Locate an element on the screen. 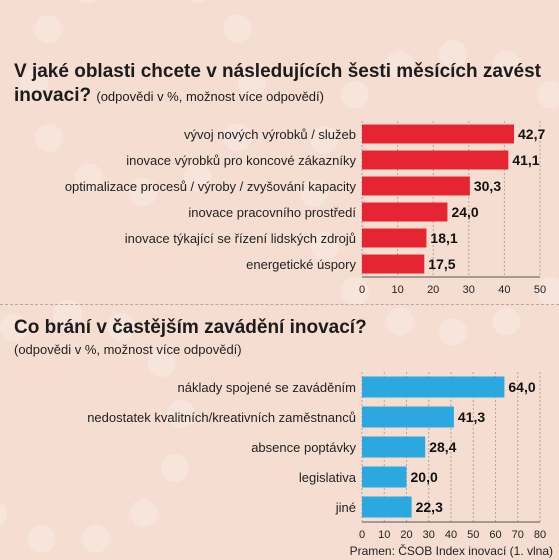  chart2-category-label: náklady spojené se zaváděním is located at coordinates (266, 387).